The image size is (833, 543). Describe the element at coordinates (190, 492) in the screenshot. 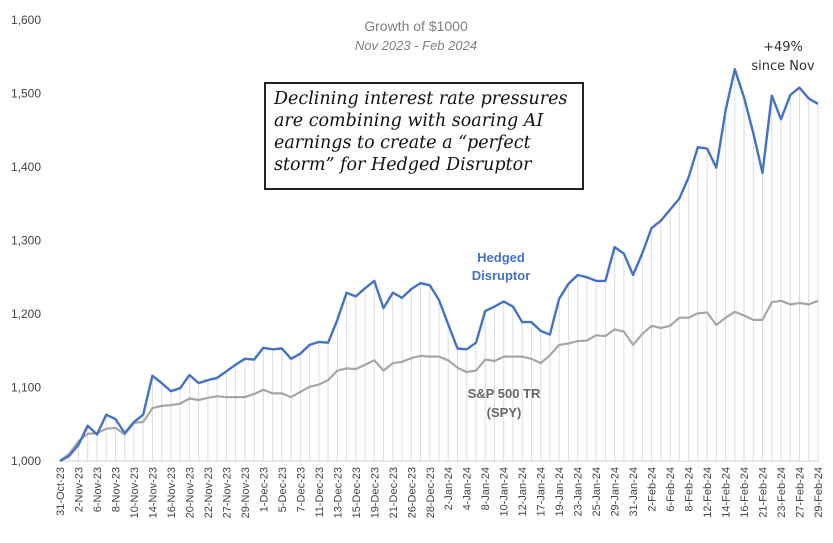

I see `x-tick-label: 20-Nov-23` at that location.